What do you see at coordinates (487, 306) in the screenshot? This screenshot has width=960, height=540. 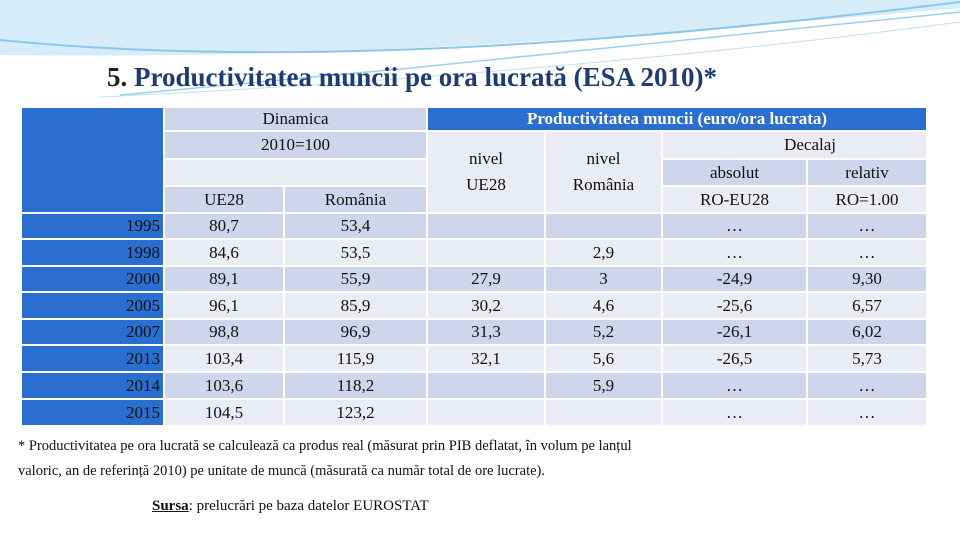 I see `data-cell: 30,2` at bounding box center [487, 306].